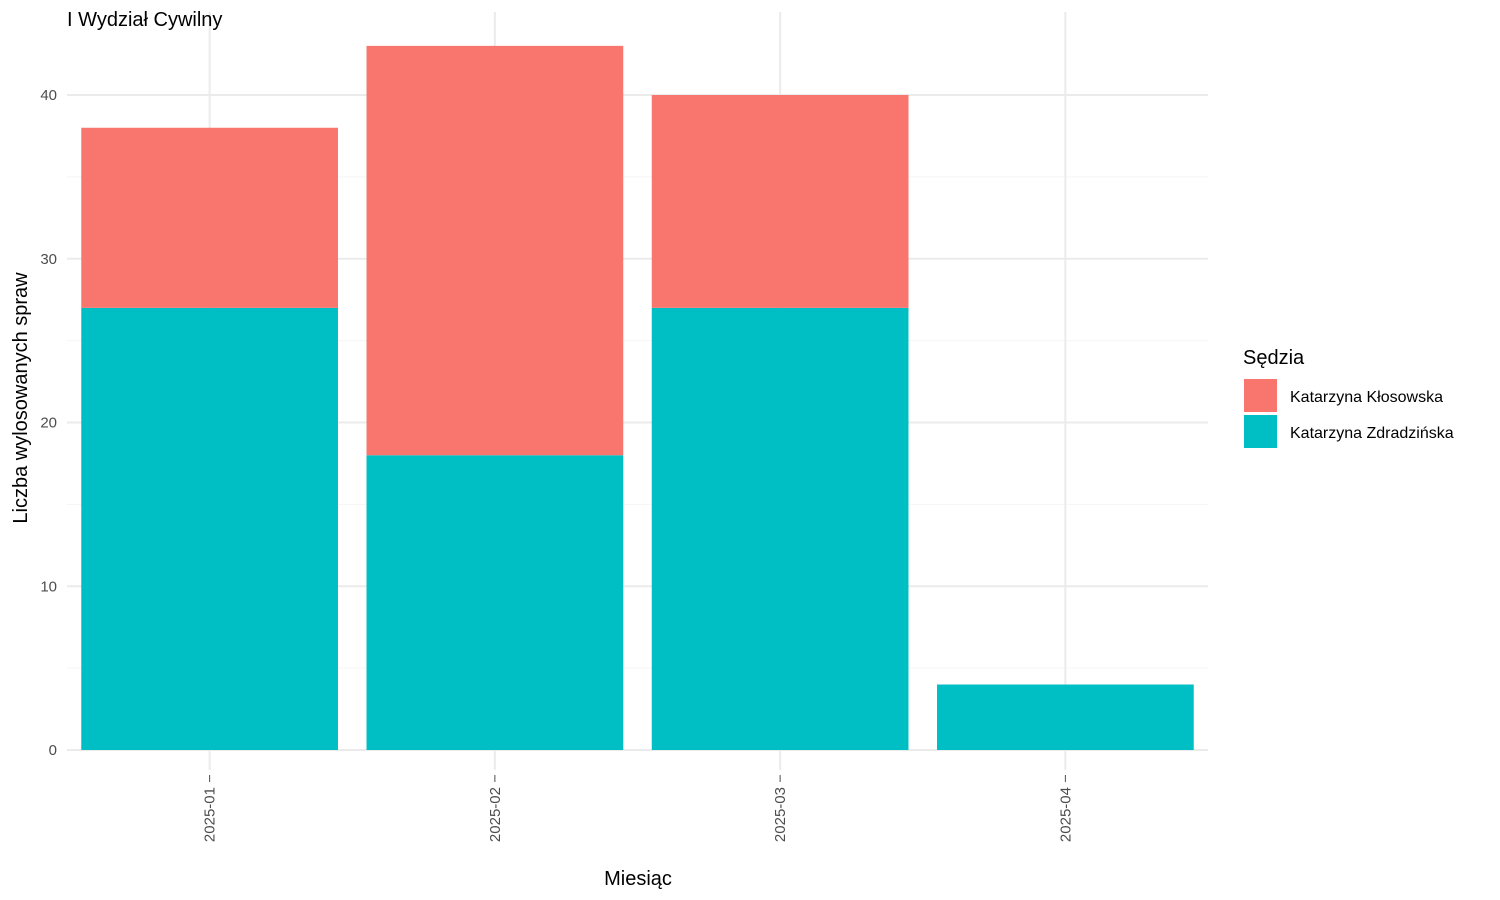  Describe the element at coordinates (780, 814) in the screenshot. I see `x-tick-label: 2025-03` at that location.